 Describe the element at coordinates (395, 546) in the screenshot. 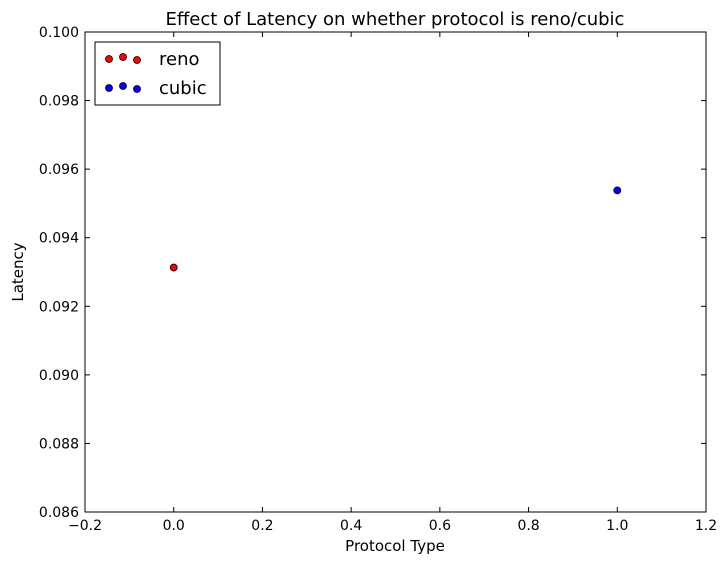

I see `x-axis-label: Protocol Type` at that location.